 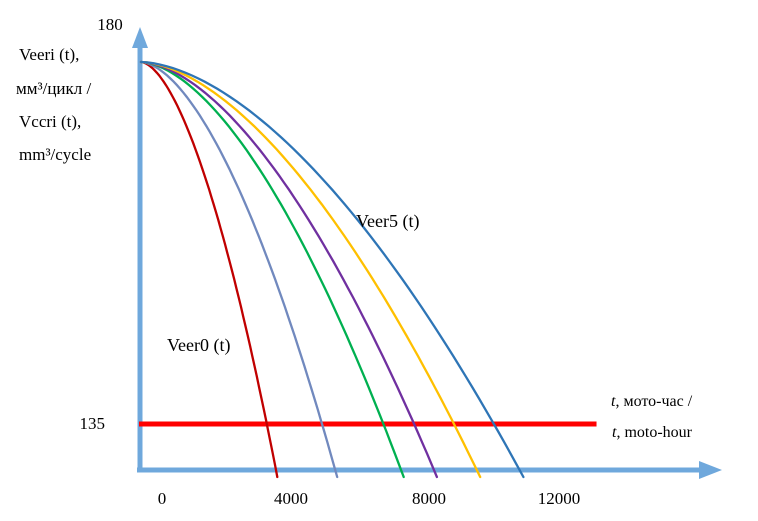 I want to click on y-axis-threshold-label: 135, so click(x=92, y=423).